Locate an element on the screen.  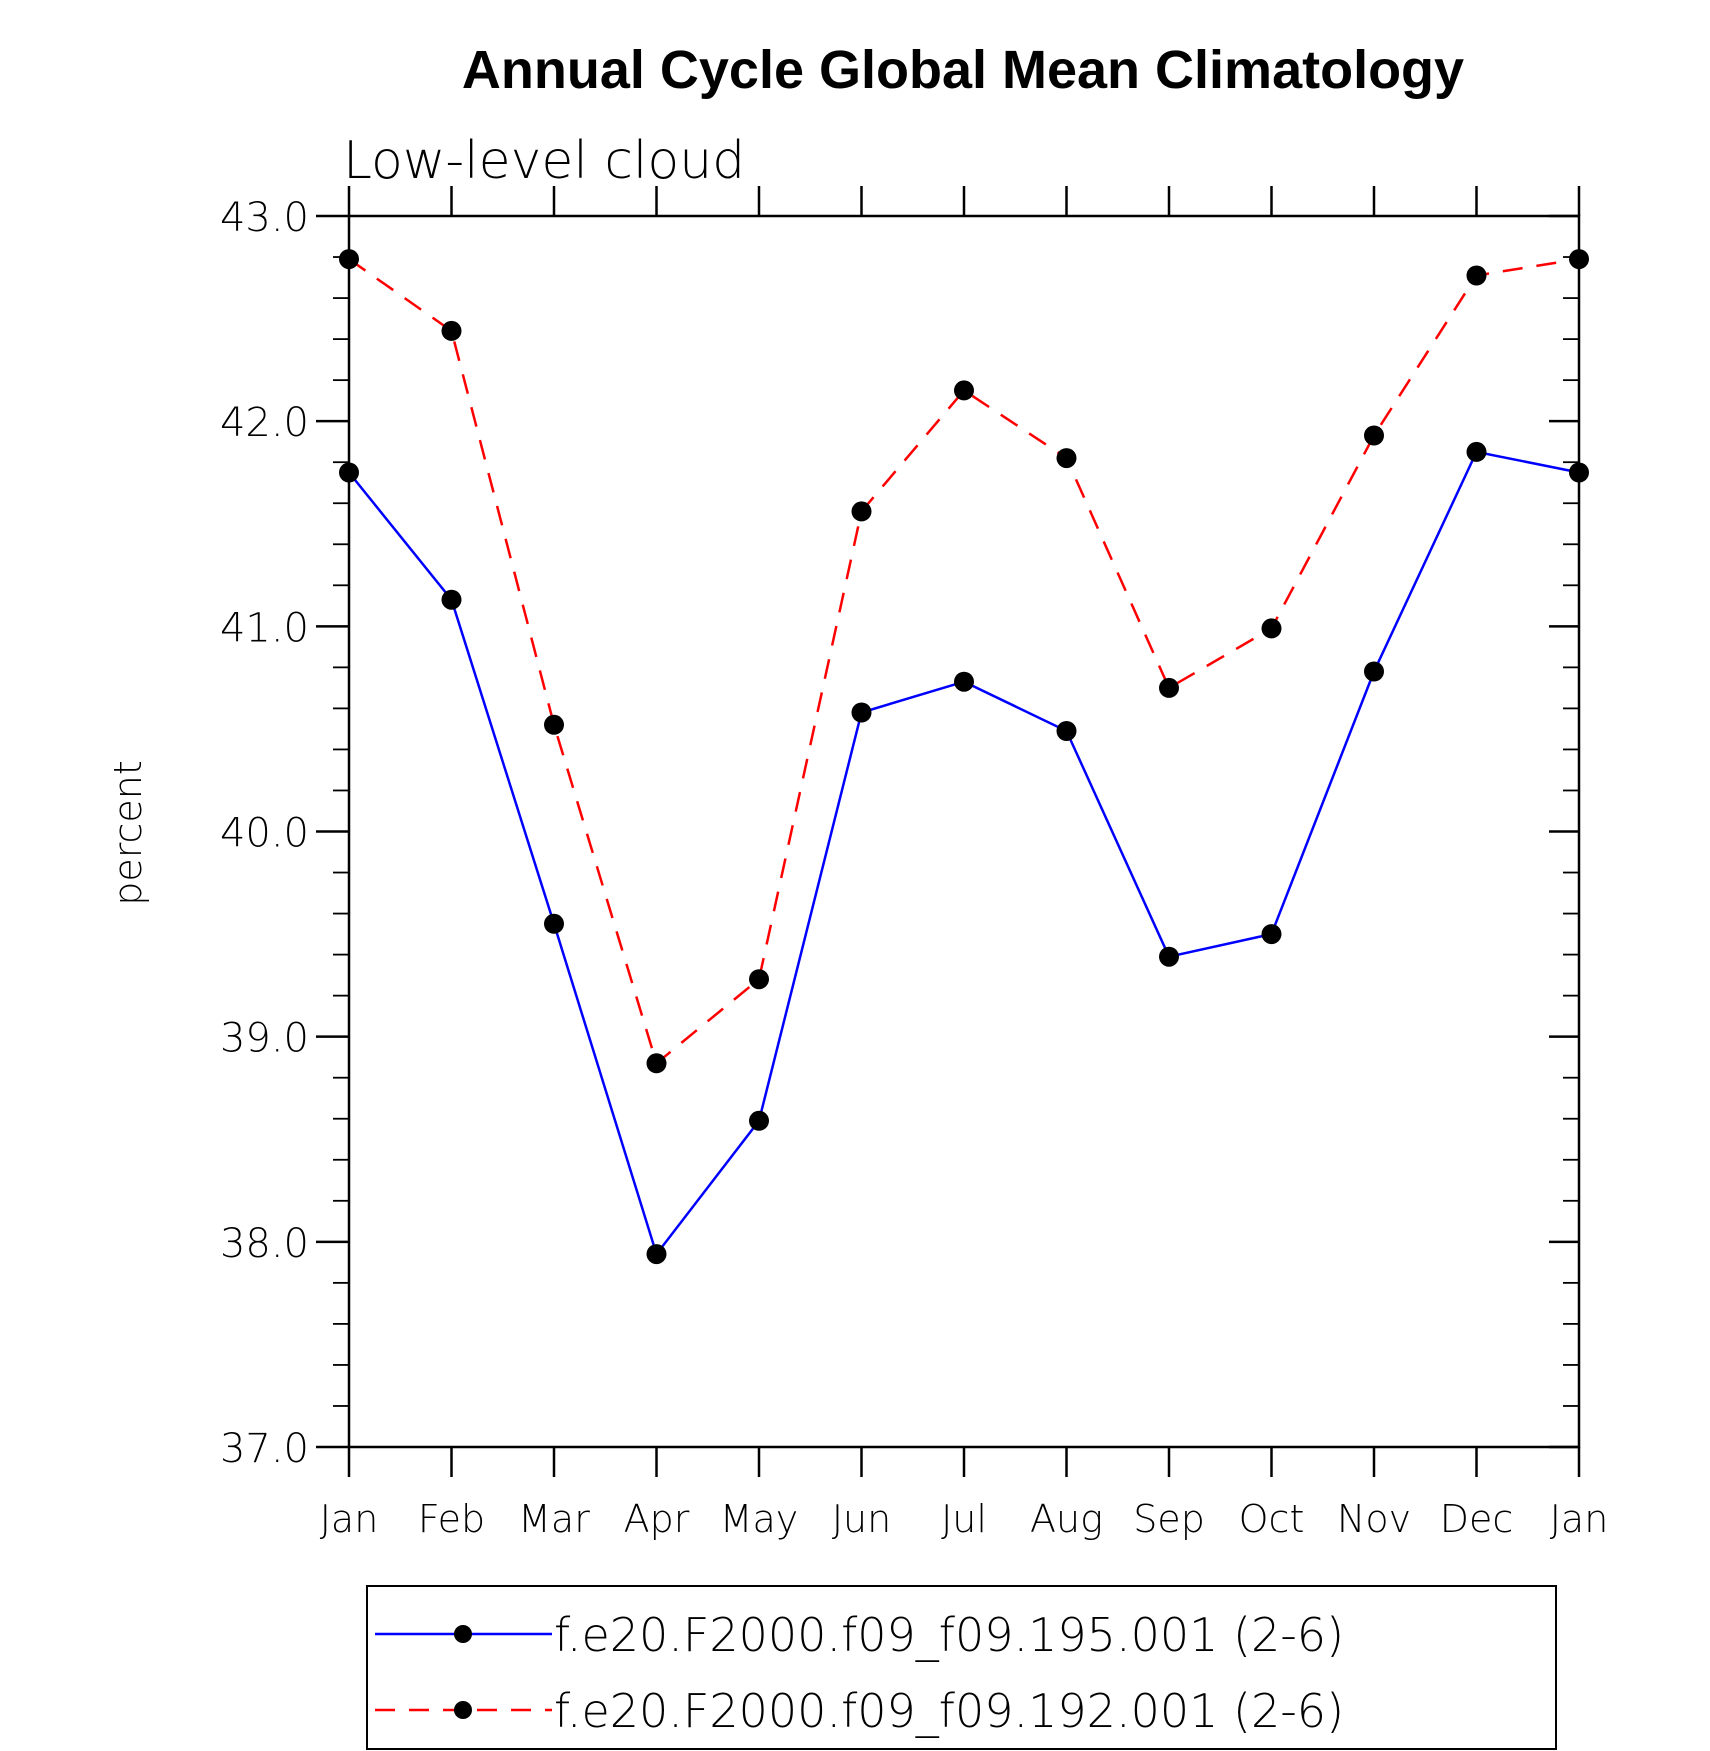
x-tick-label: Aug is located at coordinates (1066, 1519).